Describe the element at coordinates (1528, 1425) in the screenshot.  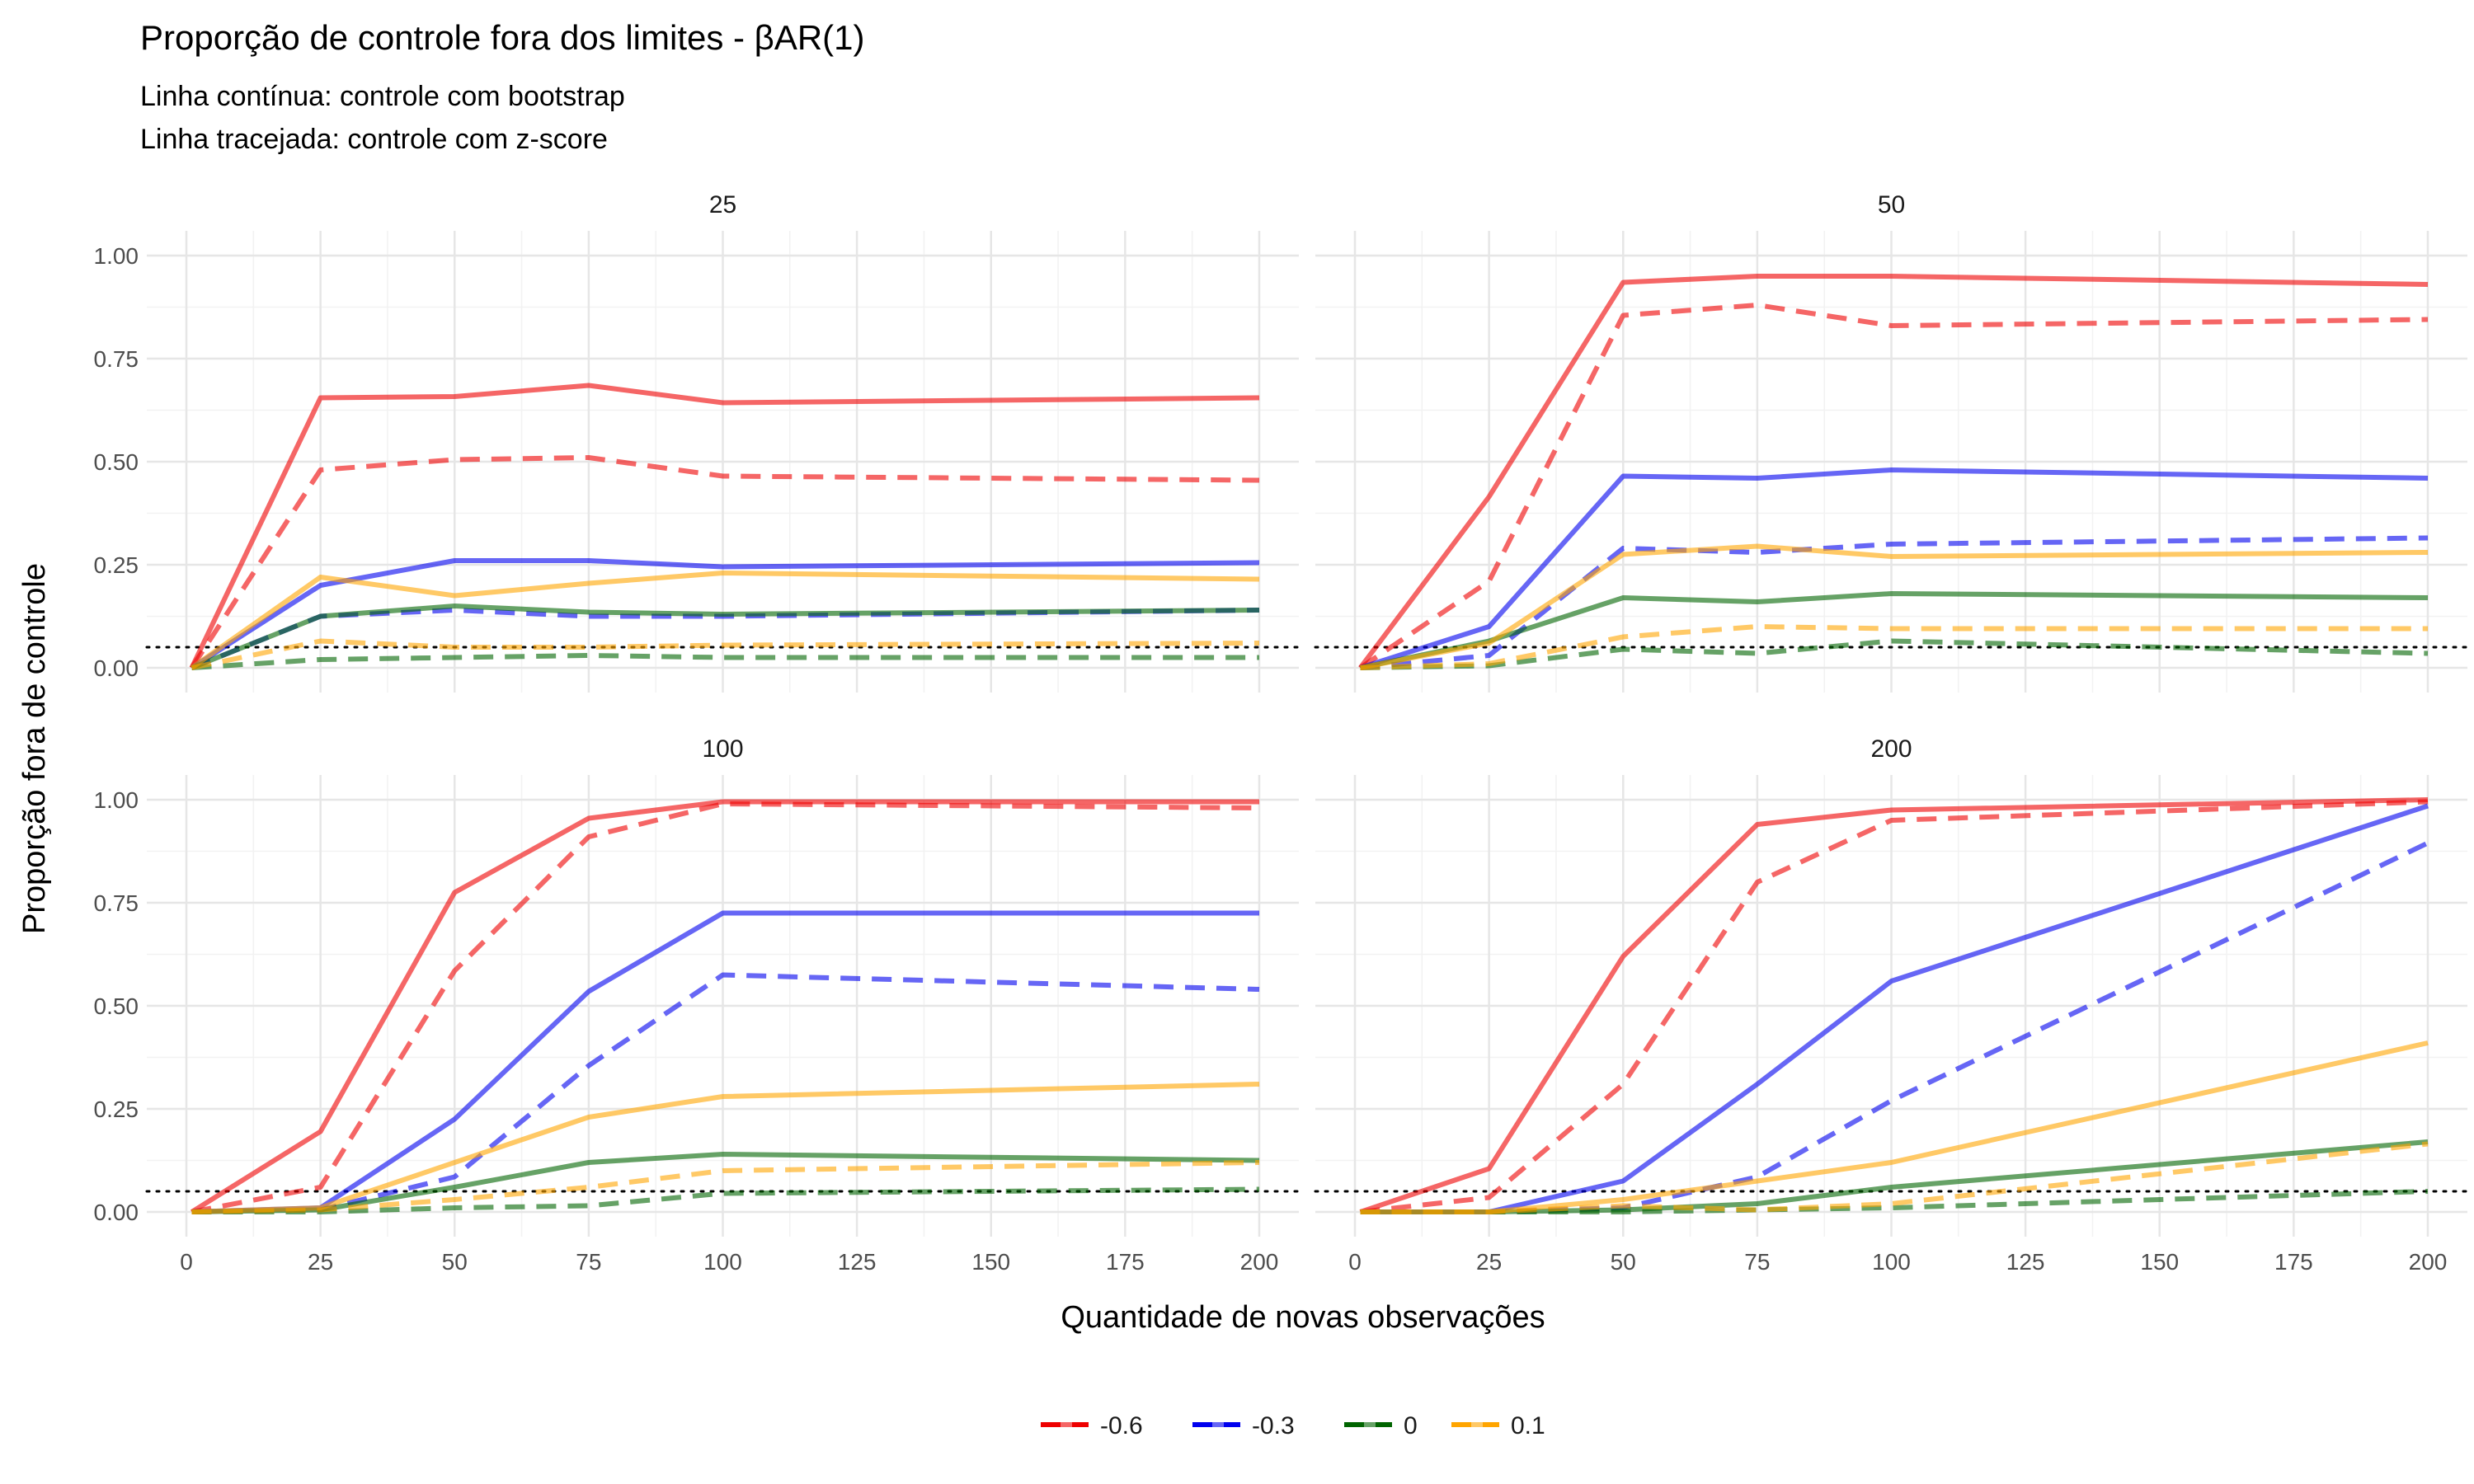
I see `legend-label: 0.1` at that location.